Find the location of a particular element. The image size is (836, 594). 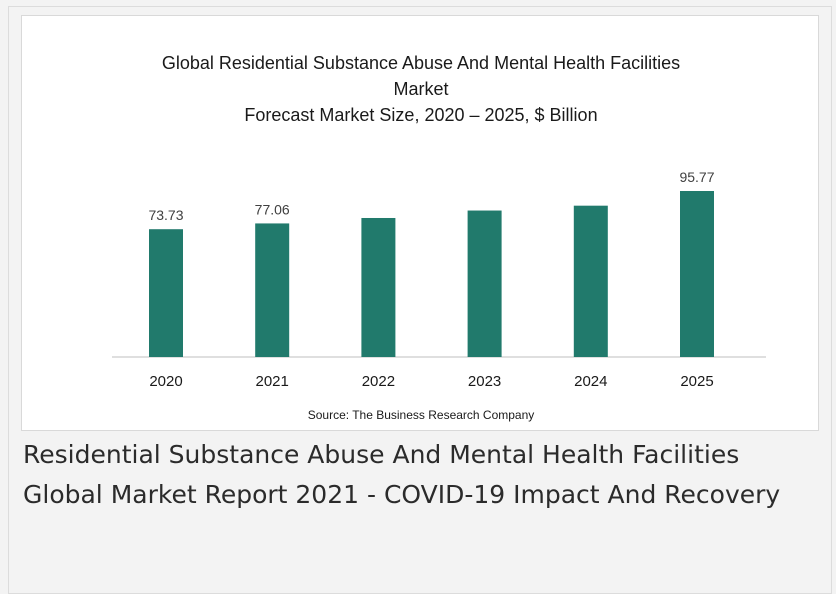

data-label-2021: 77.06 is located at coordinates (272, 209).